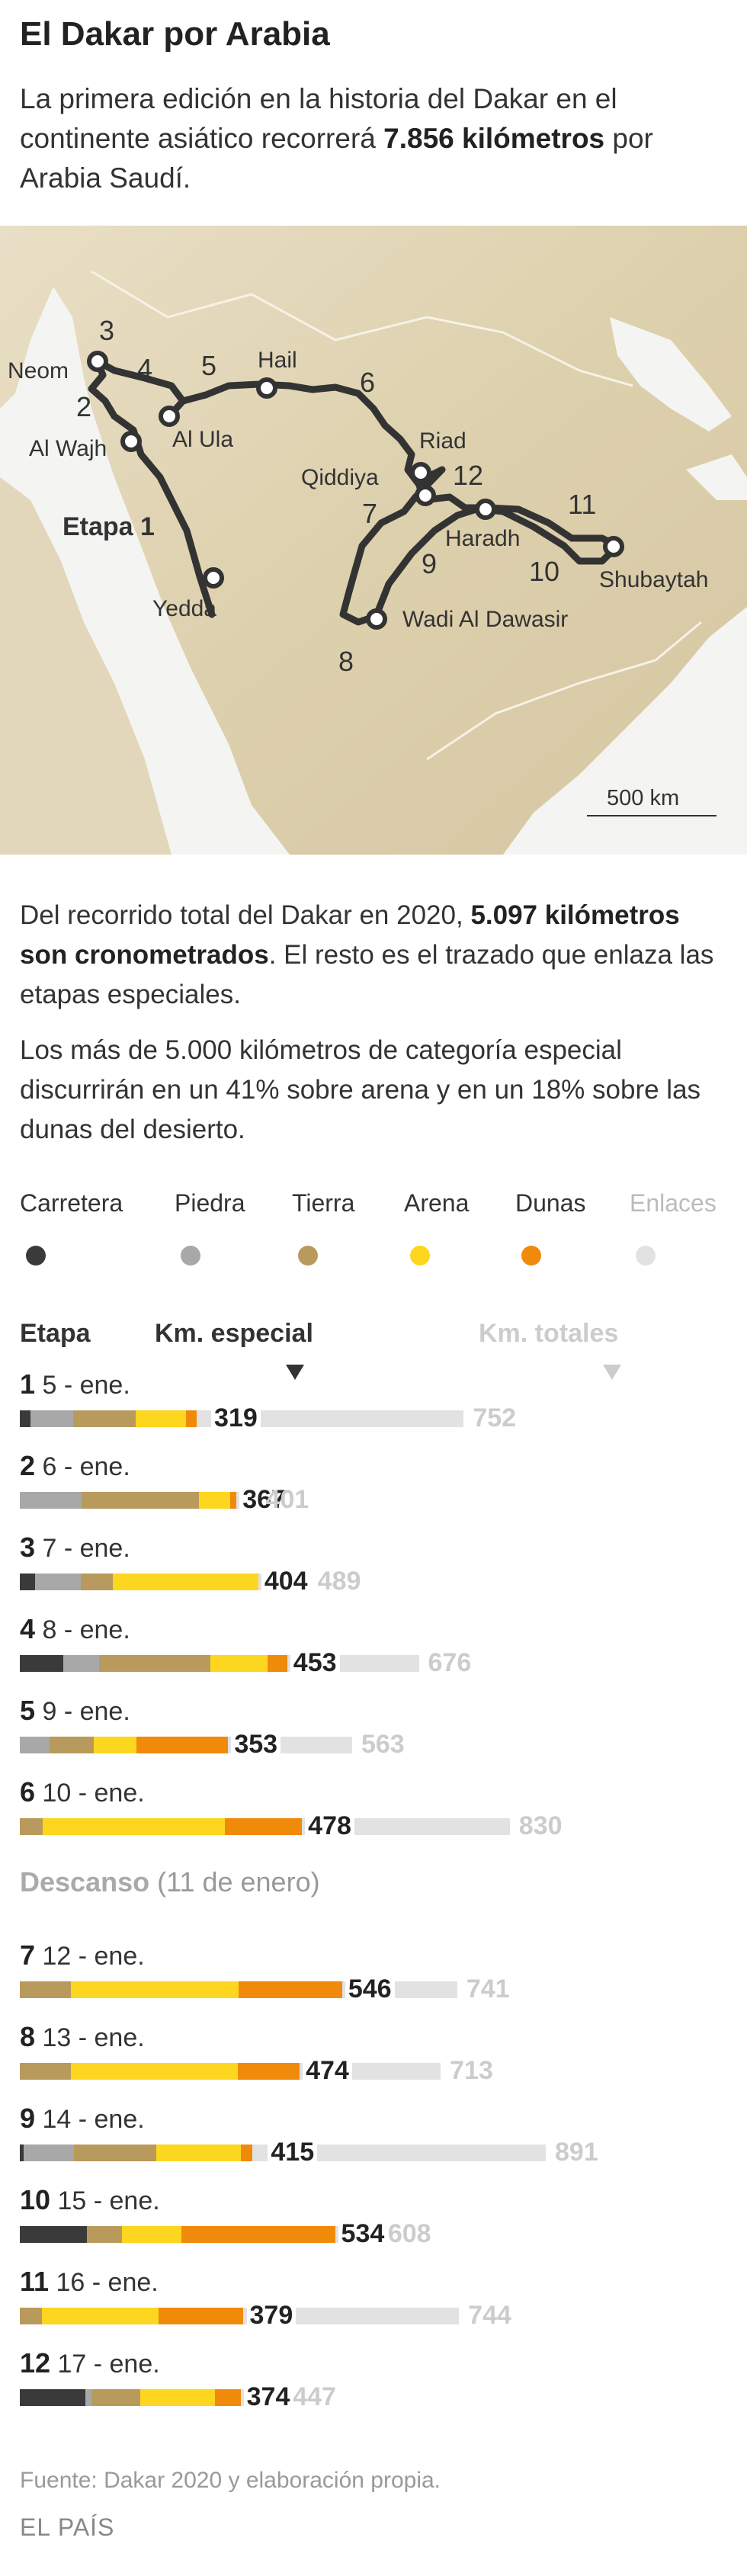 This screenshot has width=747, height=2576. What do you see at coordinates (409, 2233) in the screenshot?
I see `total-km-label: 608` at bounding box center [409, 2233].